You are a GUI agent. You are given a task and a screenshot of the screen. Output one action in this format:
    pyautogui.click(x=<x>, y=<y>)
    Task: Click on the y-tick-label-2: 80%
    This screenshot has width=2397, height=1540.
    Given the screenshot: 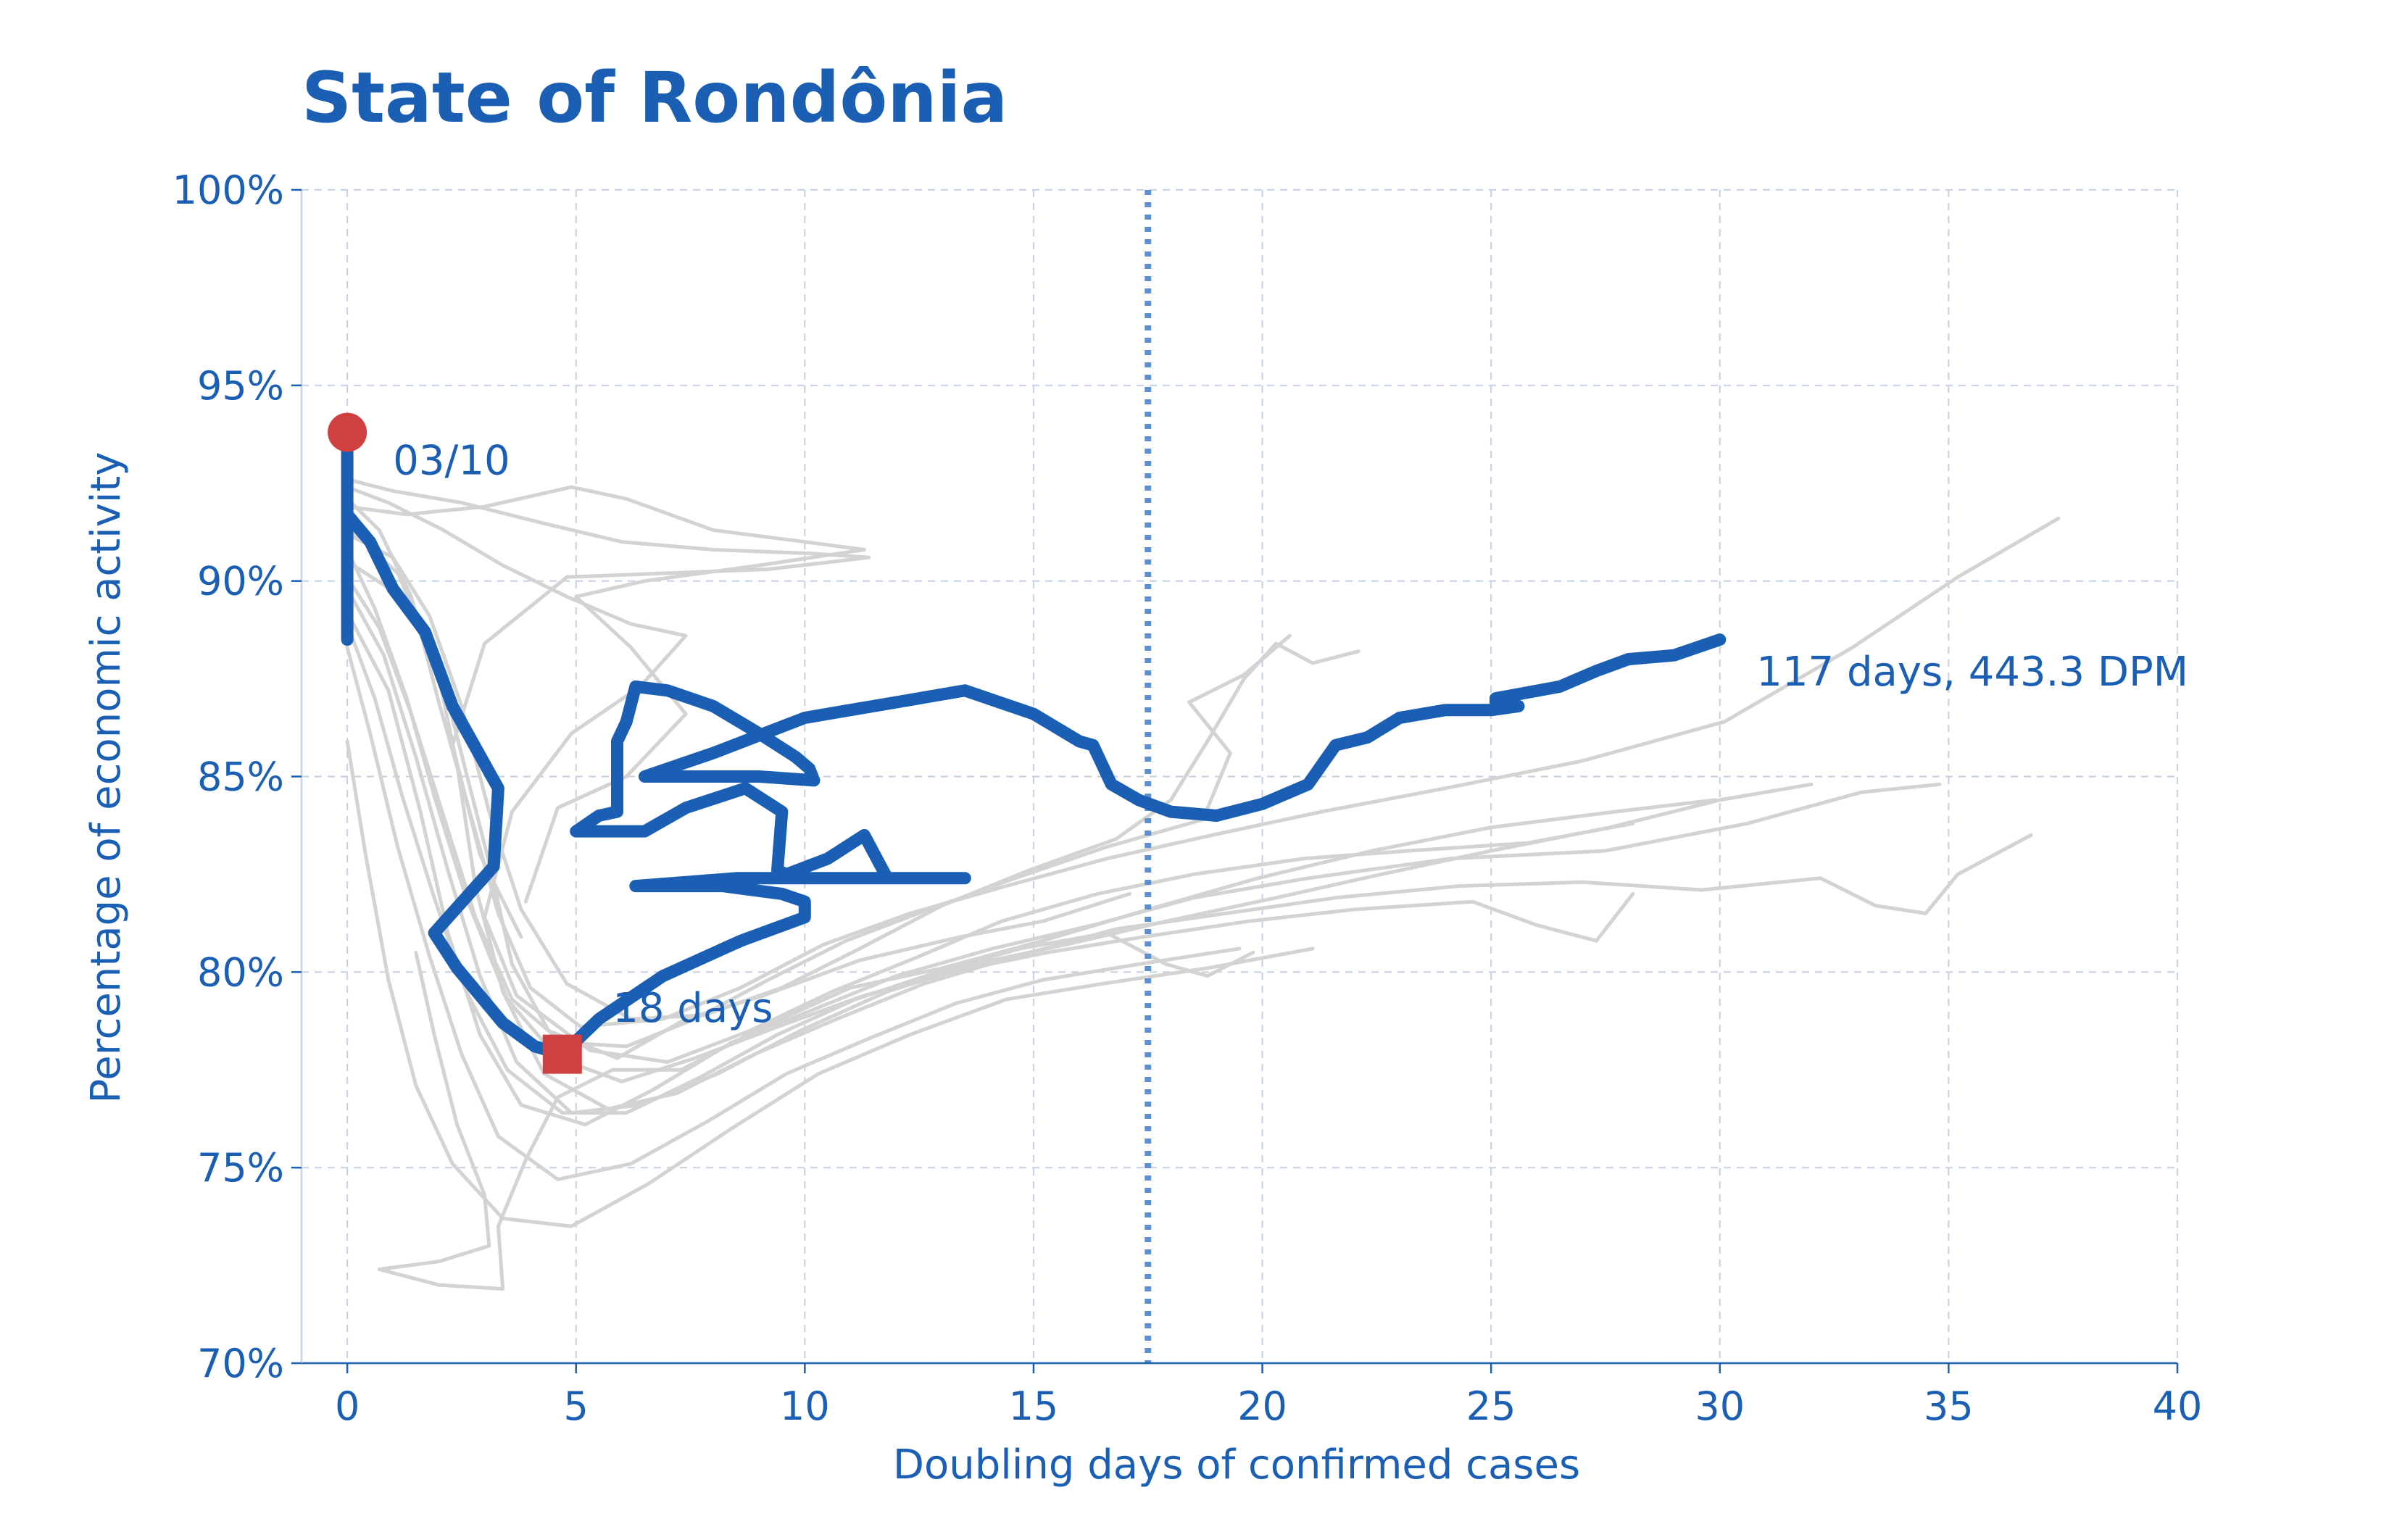 What is the action you would take?
    pyautogui.click(x=240, y=972)
    